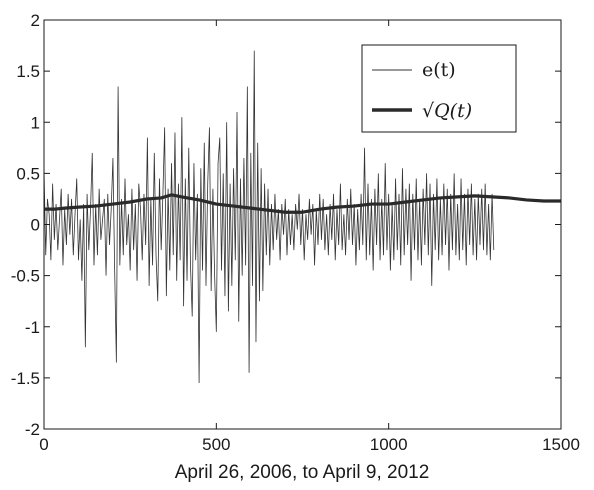 The height and width of the screenshot is (490, 594). Describe the element at coordinates (32, 429) in the screenshot. I see `y-tick-label: -2` at that location.